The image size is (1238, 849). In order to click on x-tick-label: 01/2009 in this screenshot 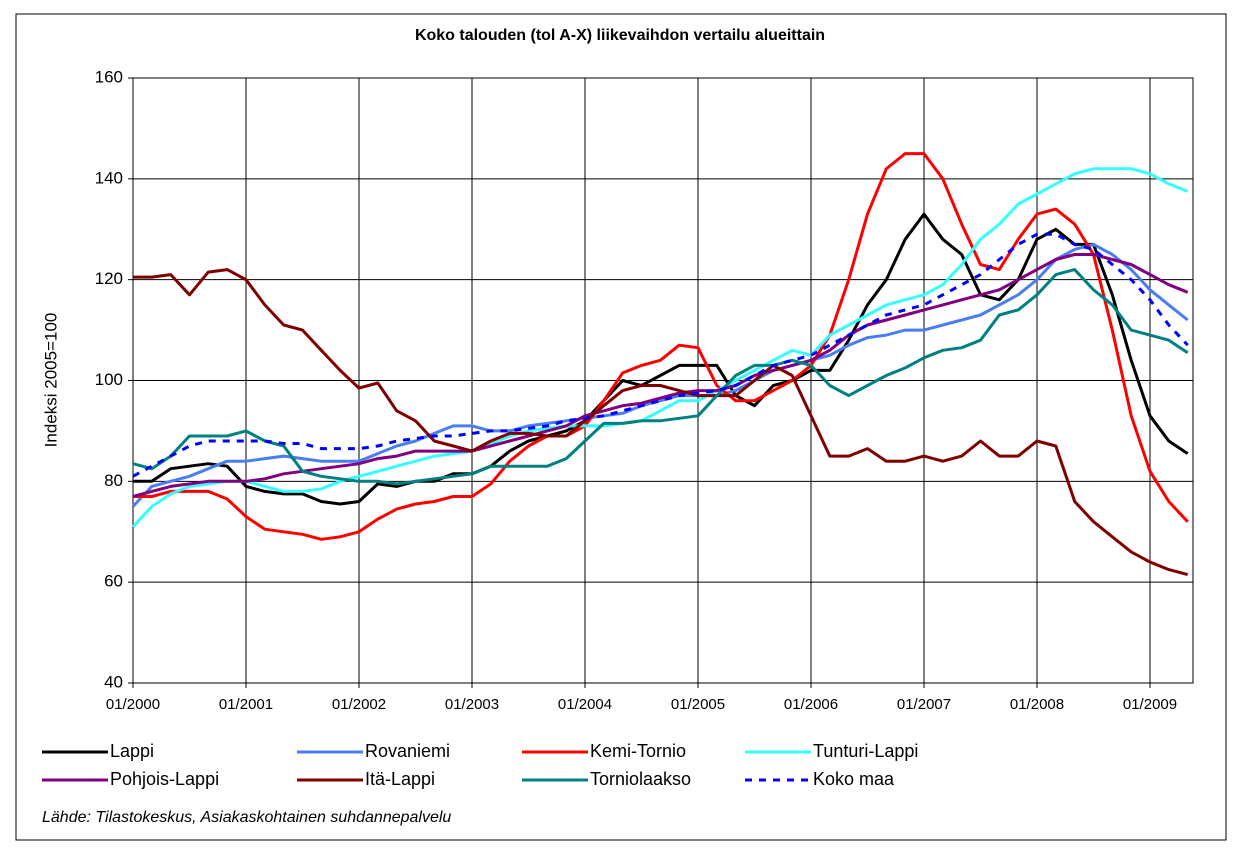, I will do `click(1150, 704)`.